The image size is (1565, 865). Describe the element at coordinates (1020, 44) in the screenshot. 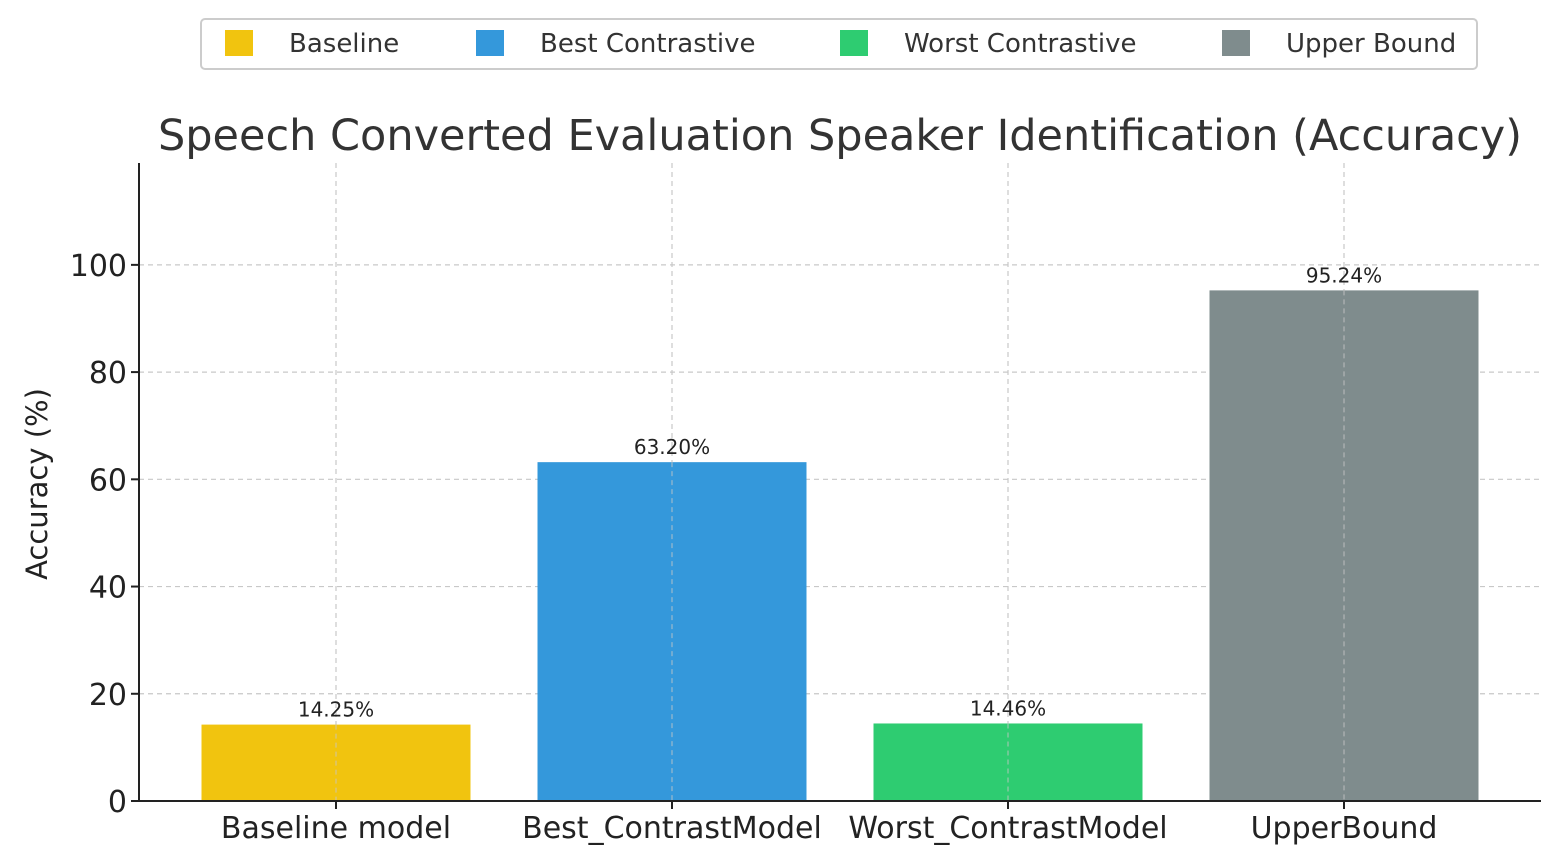

I see `legend-label: Worst Contrastive` at that location.